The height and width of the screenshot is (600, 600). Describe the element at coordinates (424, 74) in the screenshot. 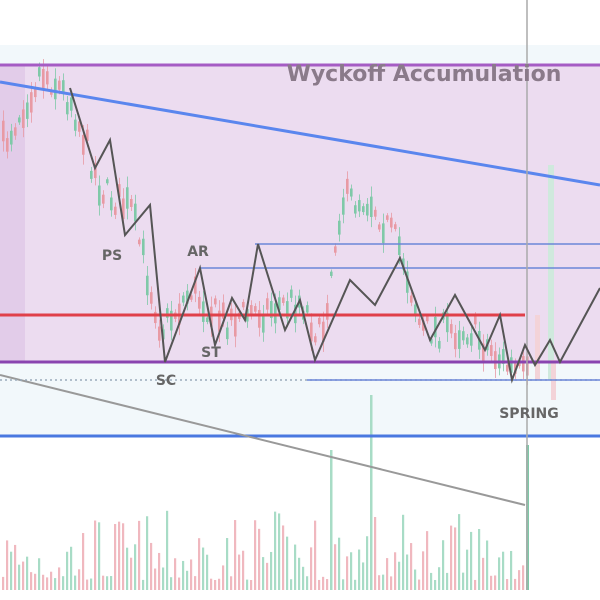

I see `title: Wyckoff Accumulation` at that location.